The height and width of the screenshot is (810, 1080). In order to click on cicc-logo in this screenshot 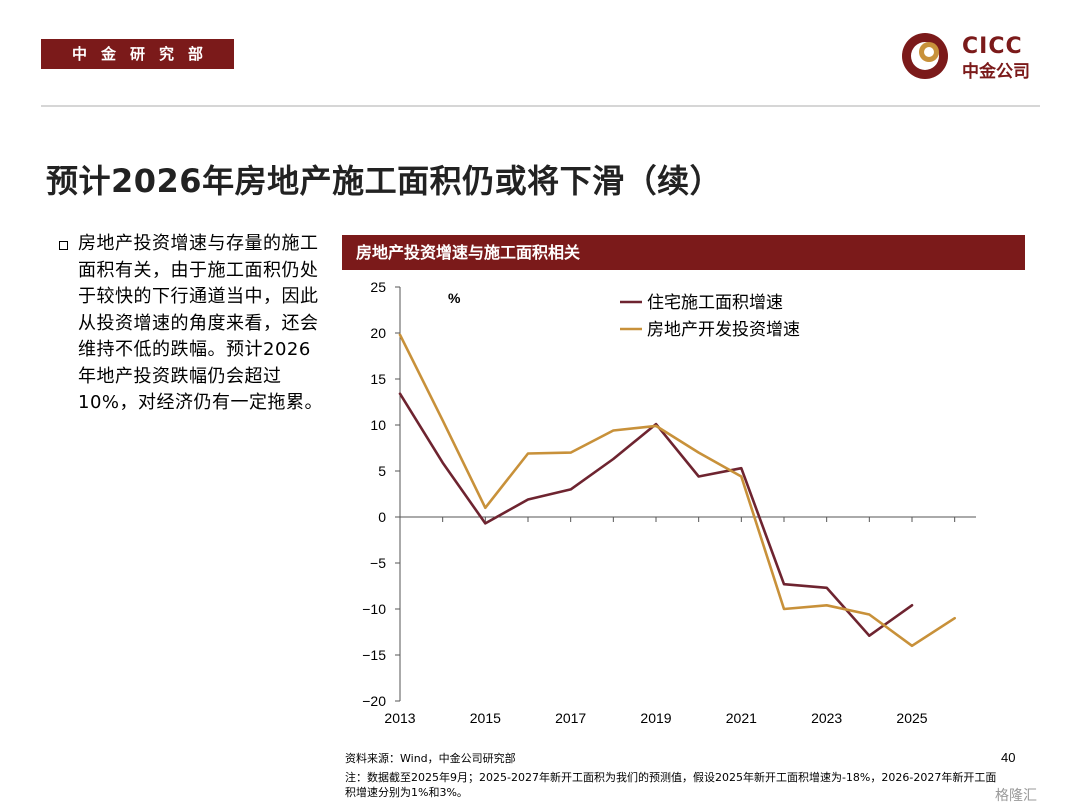, I will do `click(925, 56)`.